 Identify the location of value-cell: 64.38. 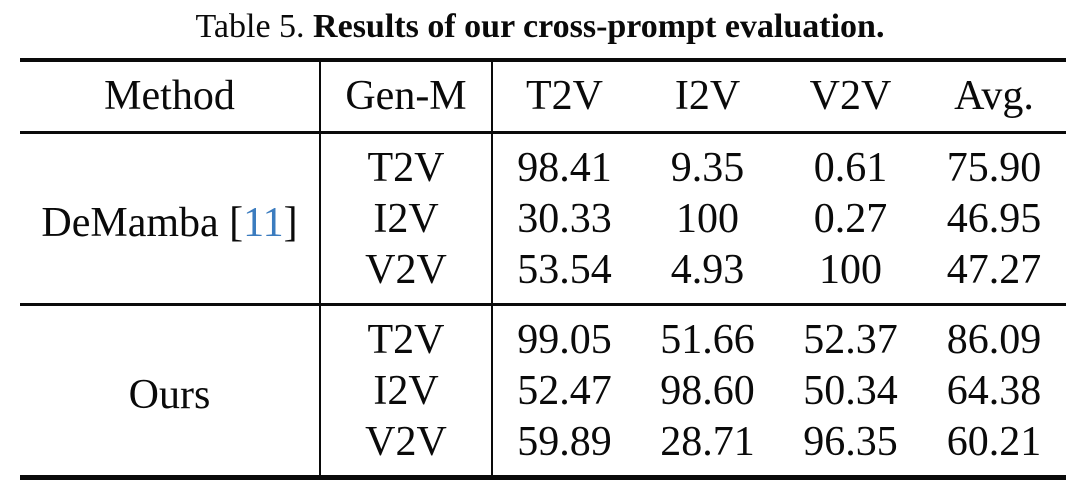
(994, 391).